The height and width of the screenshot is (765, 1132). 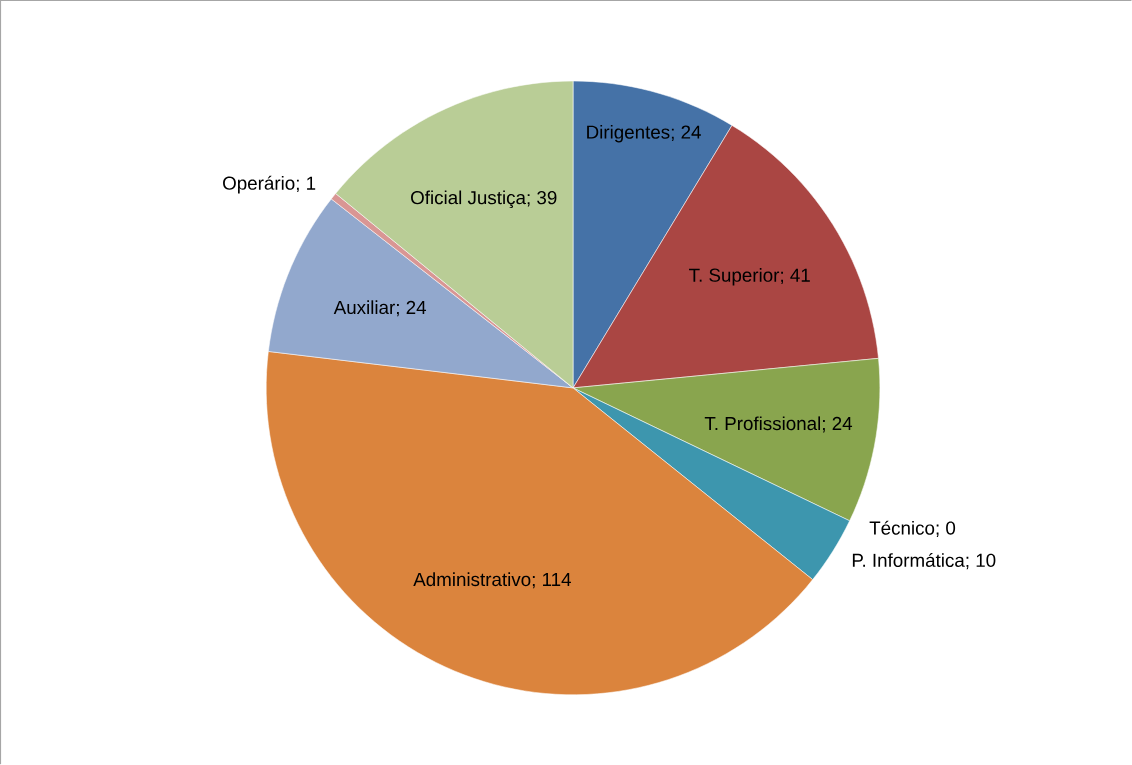 I want to click on data-label: ; 1, so click(x=306, y=184).